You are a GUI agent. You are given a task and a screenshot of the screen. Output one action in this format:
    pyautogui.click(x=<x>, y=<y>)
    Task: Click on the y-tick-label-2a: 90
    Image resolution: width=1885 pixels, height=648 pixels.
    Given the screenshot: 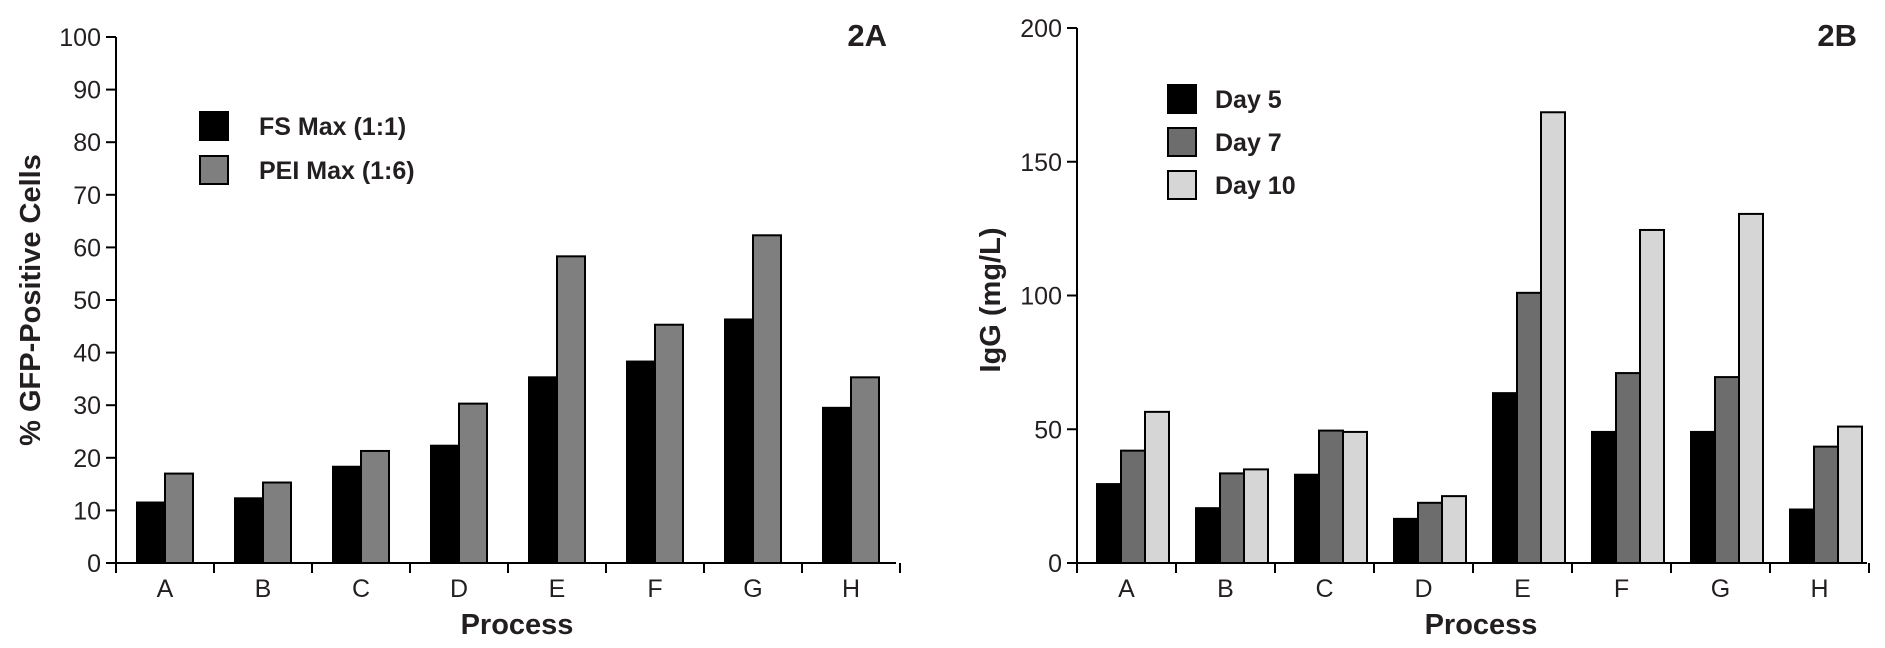 What is the action you would take?
    pyautogui.click(x=87, y=91)
    